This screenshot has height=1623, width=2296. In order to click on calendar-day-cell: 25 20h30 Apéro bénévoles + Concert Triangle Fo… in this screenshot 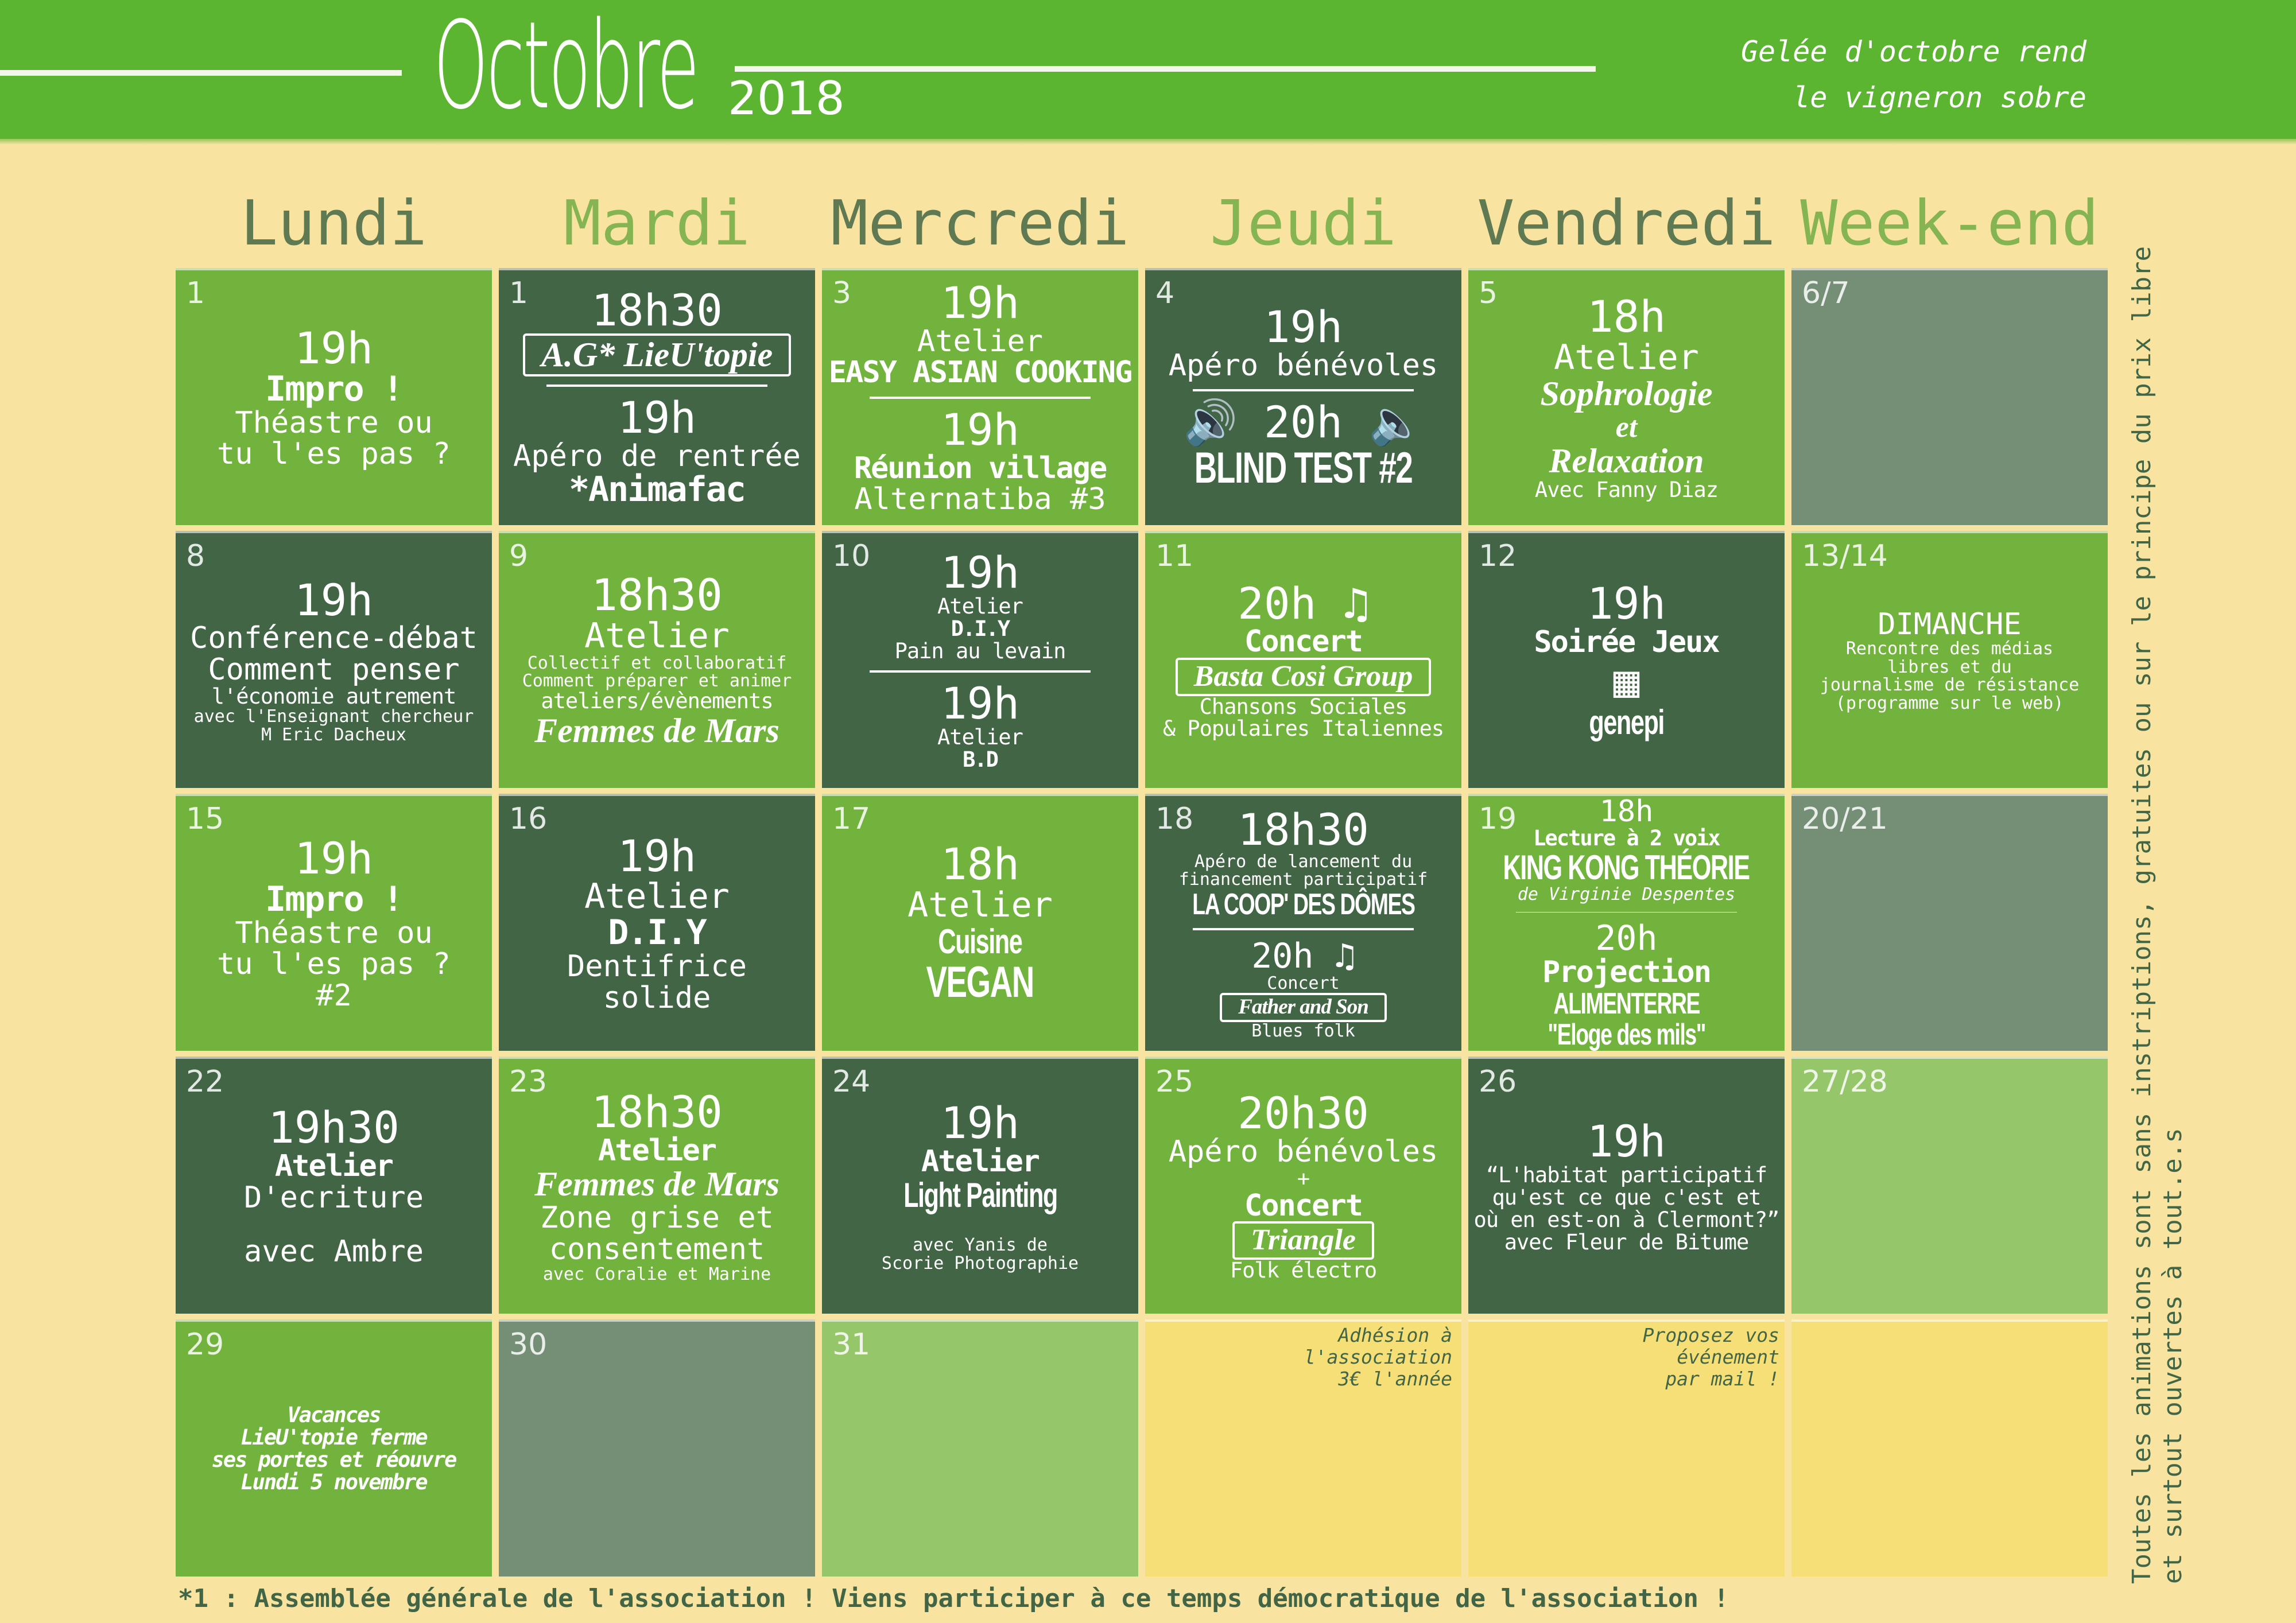, I will do `click(1303, 1185)`.